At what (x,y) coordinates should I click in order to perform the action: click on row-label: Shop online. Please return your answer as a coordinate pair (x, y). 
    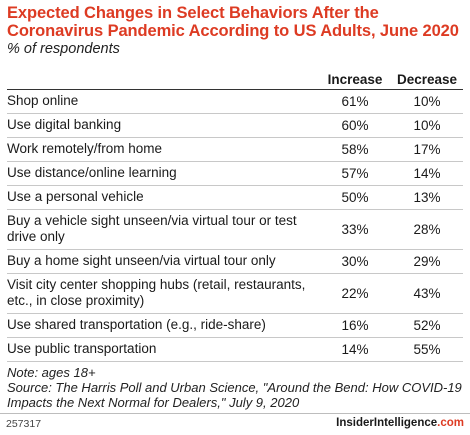
    Looking at the image, I should click on (163, 101).